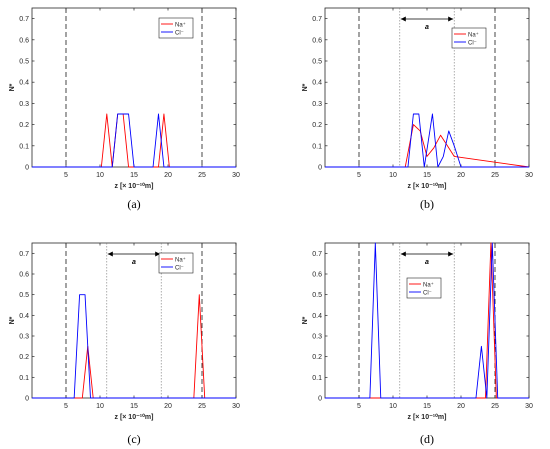 This screenshot has height=449, width=550. What do you see at coordinates (134, 439) in the screenshot?
I see `panel-label-c: (c)` at bounding box center [134, 439].